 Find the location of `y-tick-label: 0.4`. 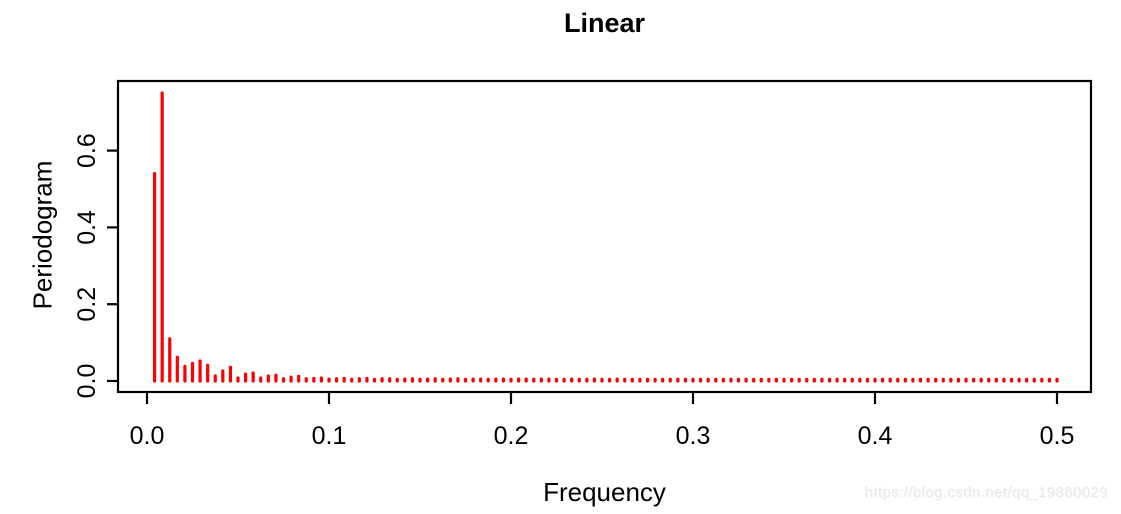

y-tick-label: 0.4 is located at coordinates (87, 227).